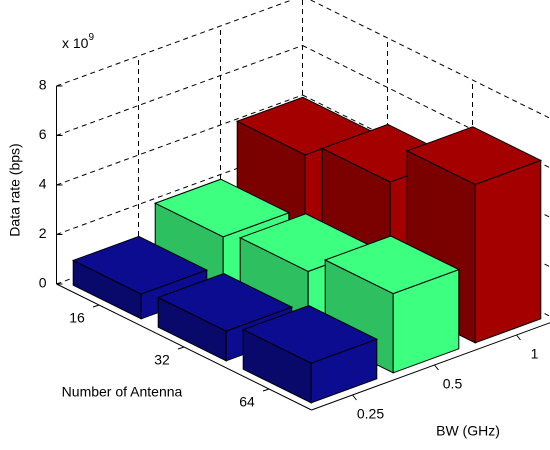  Describe the element at coordinates (91, 37) in the screenshot. I see `scale-exponent: 9` at that location.